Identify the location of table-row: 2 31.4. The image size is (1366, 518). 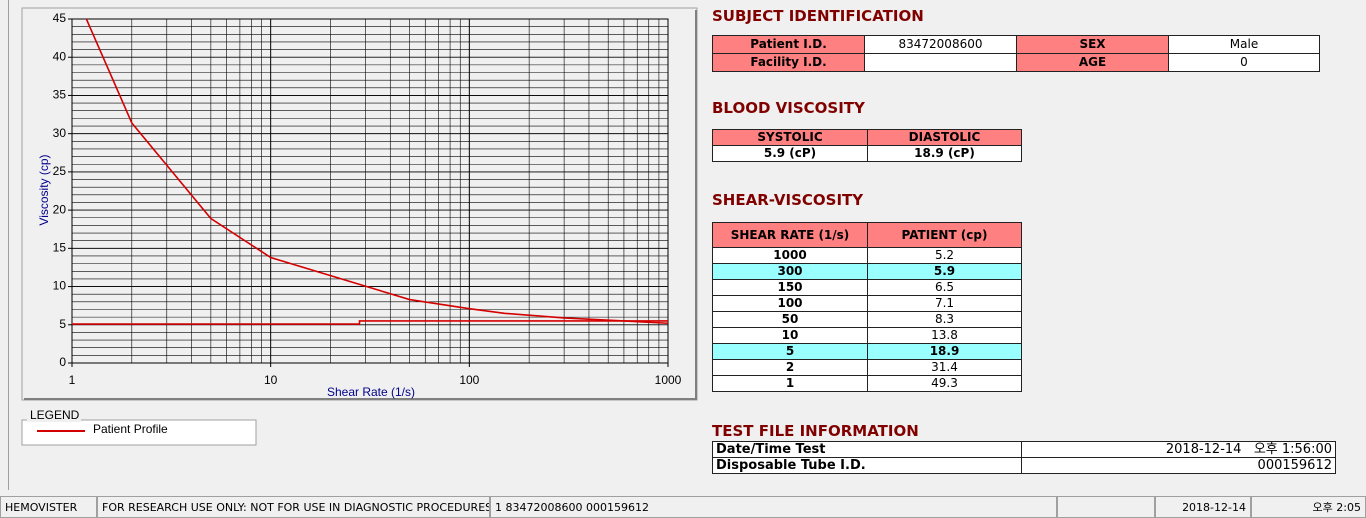
(867, 367).